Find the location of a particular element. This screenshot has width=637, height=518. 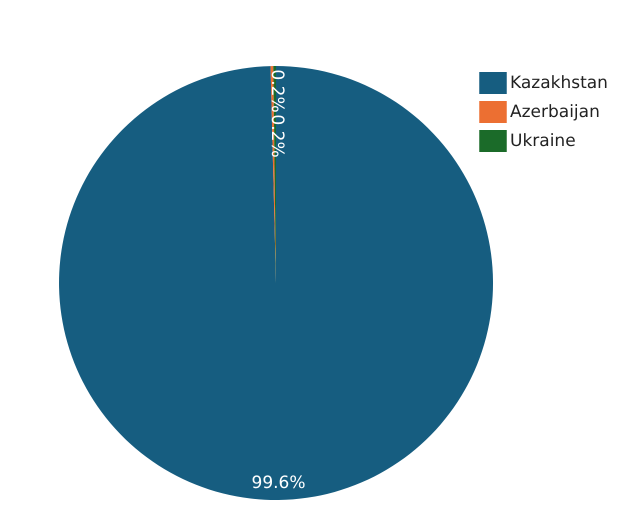

legend-label: Azerbaijan is located at coordinates (555, 112).